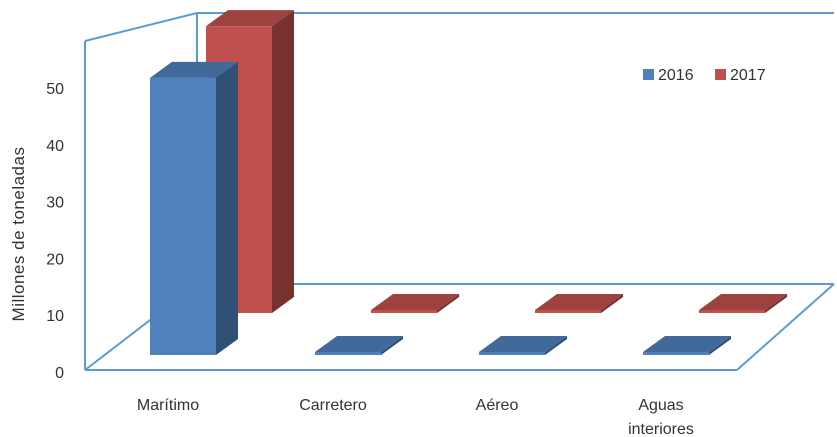 This screenshot has width=837, height=437. Describe the element at coordinates (743, 302) in the screenshot. I see `bar-2017-3-top` at that location.